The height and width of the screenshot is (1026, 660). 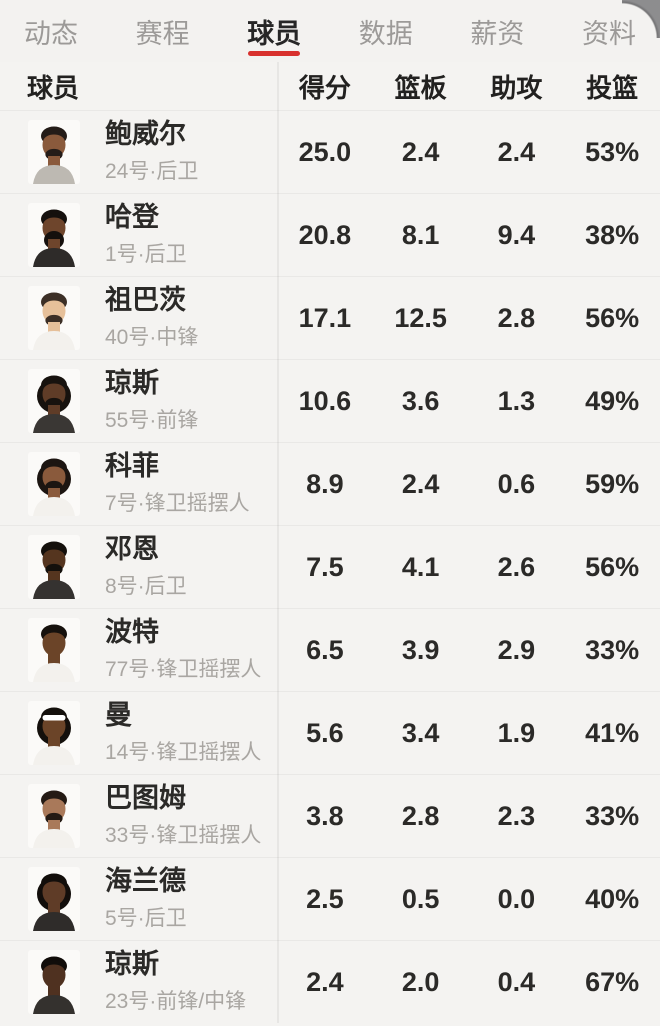 I want to click on column-header-rebounds: 篮板, so click(x=420, y=87).